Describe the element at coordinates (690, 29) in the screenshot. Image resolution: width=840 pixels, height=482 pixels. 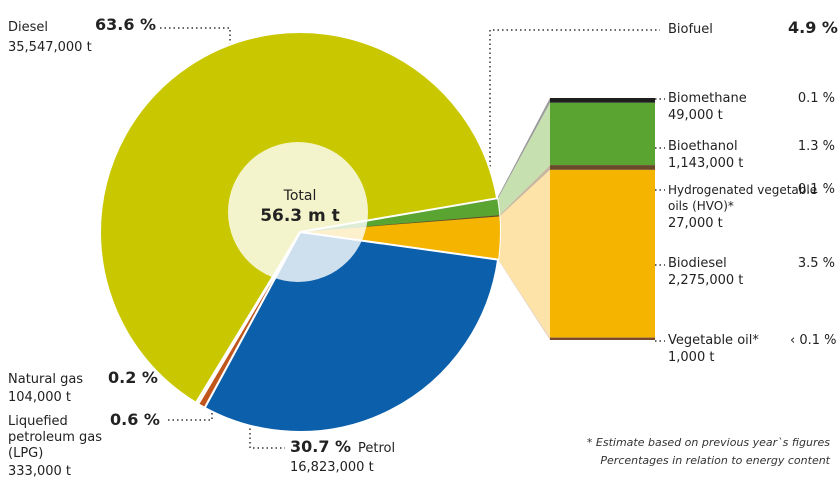
I see `slice-name: Biofuel` at that location.